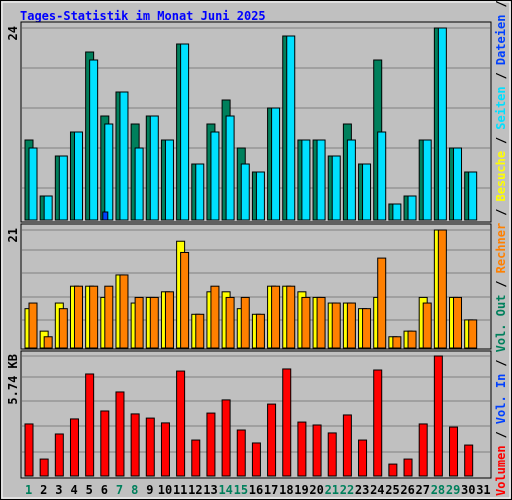  What do you see at coordinates (377, 490) in the screenshot?
I see `x-tick-label: 24` at bounding box center [377, 490].